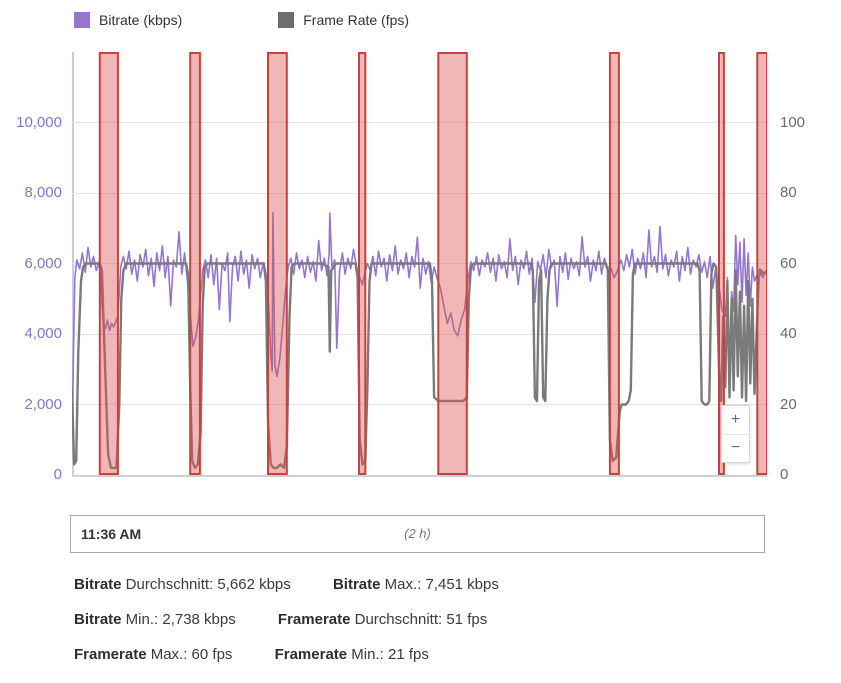  What do you see at coordinates (356, 20) in the screenshot?
I see `legend-framerate-label: Frame Rate (fps)` at bounding box center [356, 20].